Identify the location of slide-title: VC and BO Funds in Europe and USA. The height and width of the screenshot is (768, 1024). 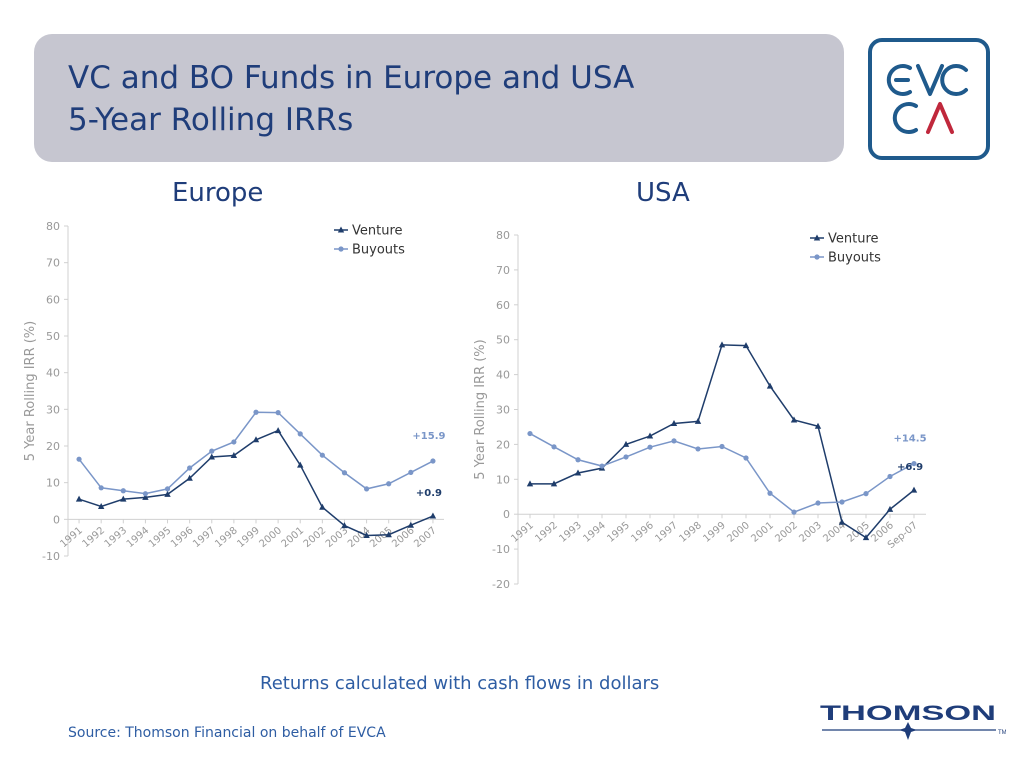
(351, 78).